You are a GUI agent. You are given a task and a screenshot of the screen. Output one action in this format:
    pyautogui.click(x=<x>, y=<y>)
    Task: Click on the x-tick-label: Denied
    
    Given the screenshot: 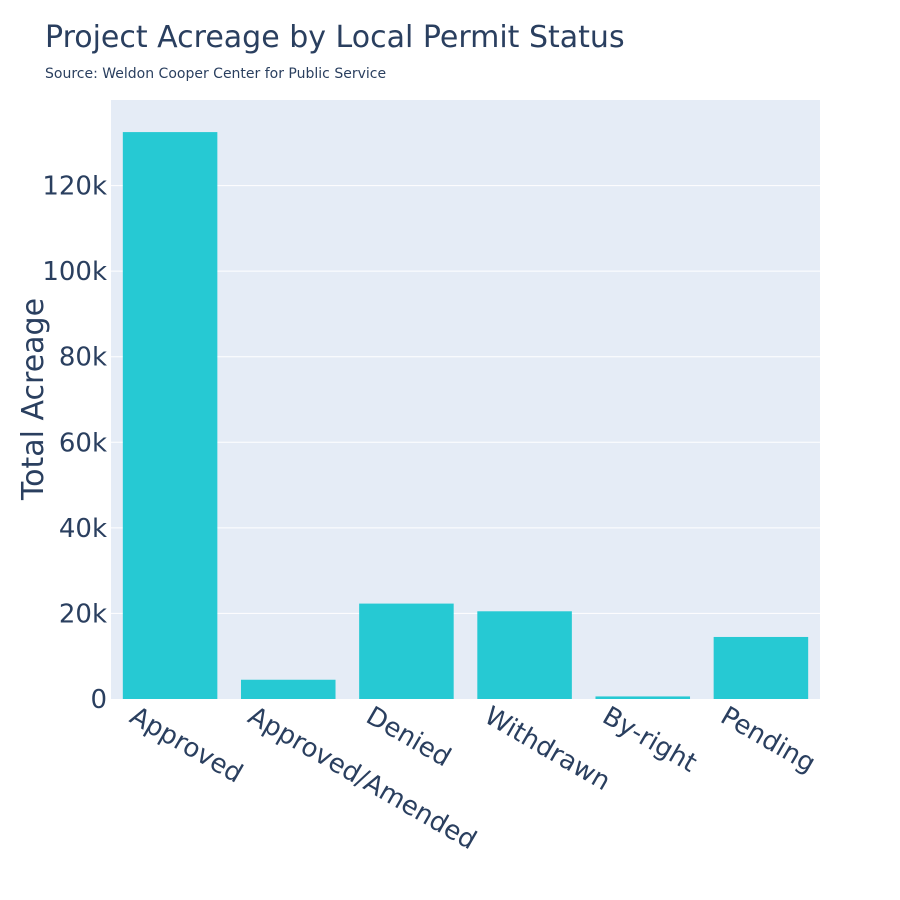 What is the action you would take?
    pyautogui.click(x=408, y=737)
    